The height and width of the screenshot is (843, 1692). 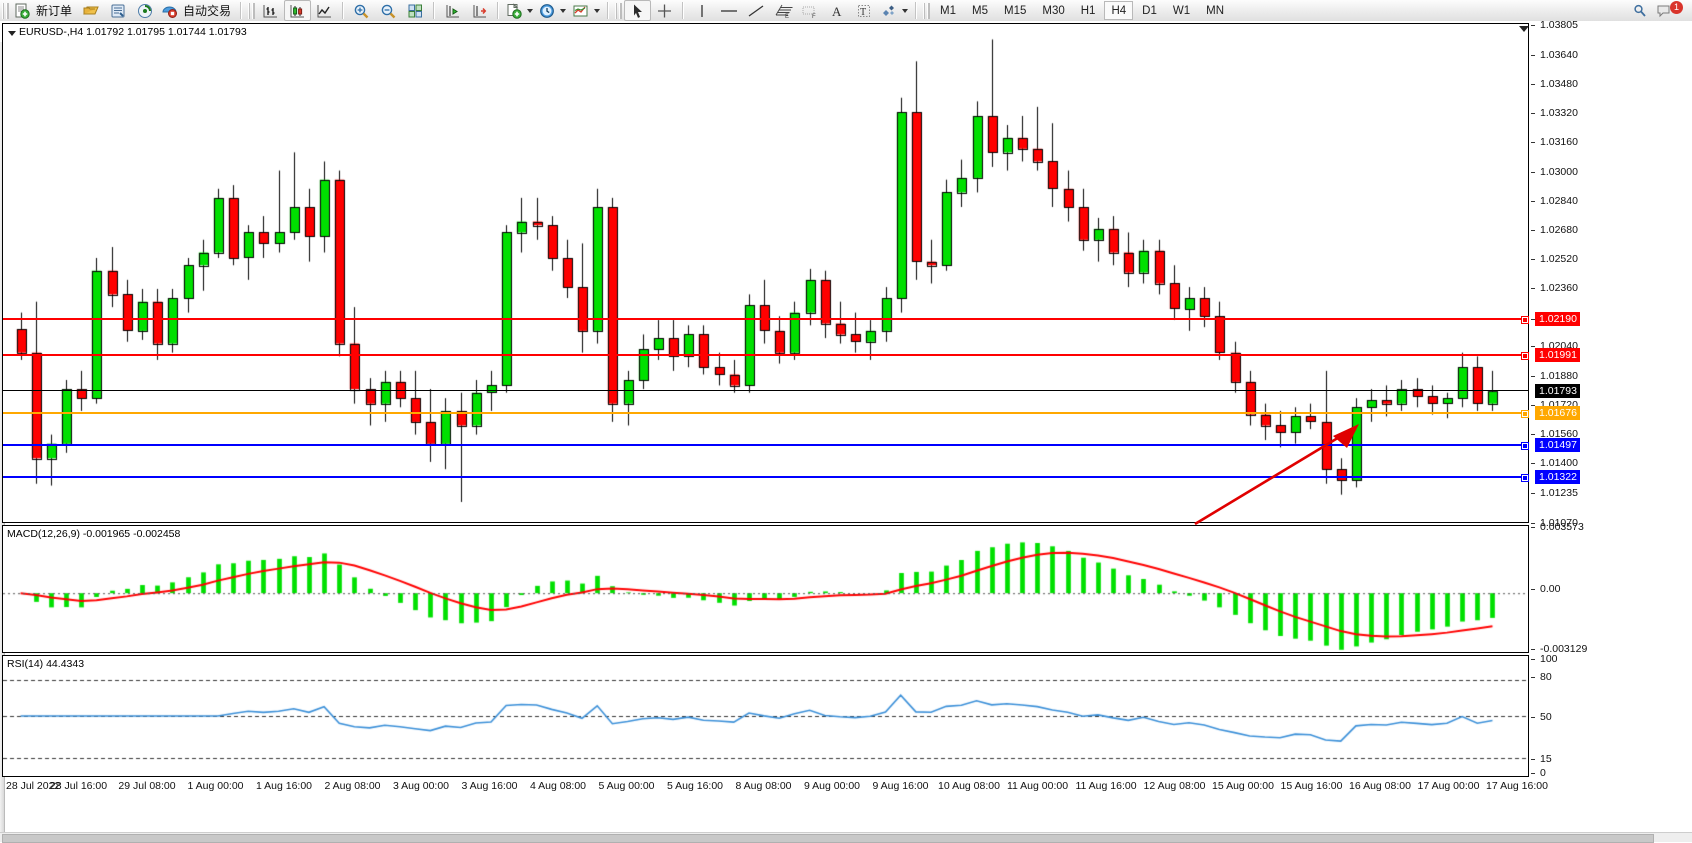 I want to click on templates-icon, so click(x=586, y=10).